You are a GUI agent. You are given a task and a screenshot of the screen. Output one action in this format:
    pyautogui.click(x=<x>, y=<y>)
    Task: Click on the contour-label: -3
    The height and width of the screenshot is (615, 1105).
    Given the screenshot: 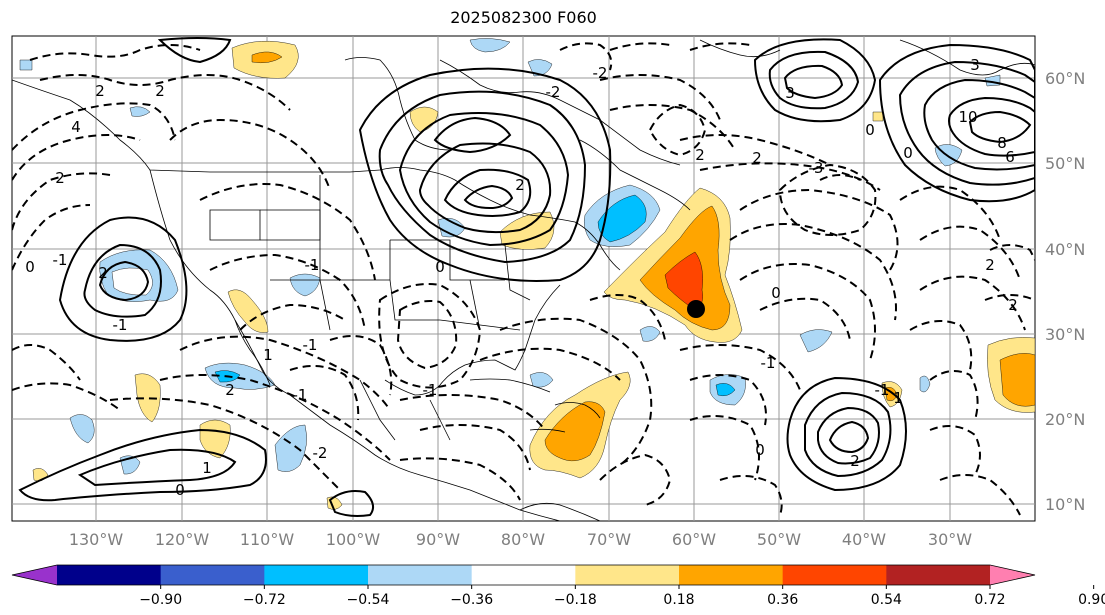 What is the action you would take?
    pyautogui.click(x=816, y=168)
    